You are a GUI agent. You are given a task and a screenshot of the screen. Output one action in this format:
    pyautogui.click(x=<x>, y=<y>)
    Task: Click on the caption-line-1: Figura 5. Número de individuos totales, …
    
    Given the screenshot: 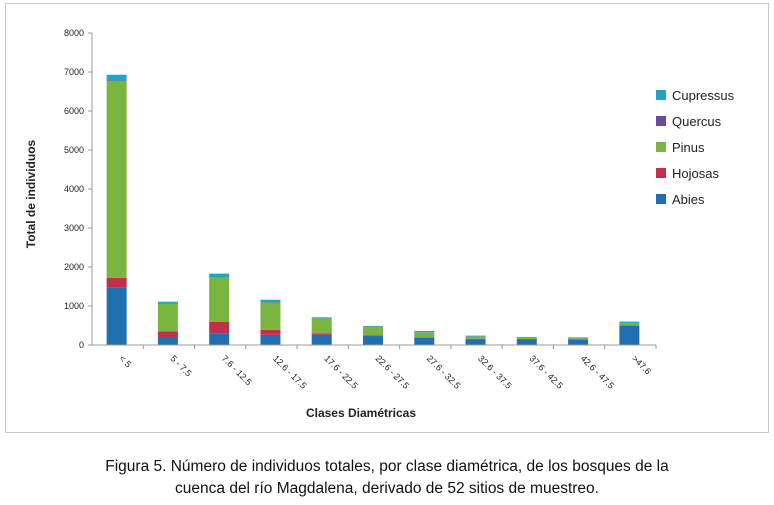 What is the action you would take?
    pyautogui.click(x=387, y=466)
    